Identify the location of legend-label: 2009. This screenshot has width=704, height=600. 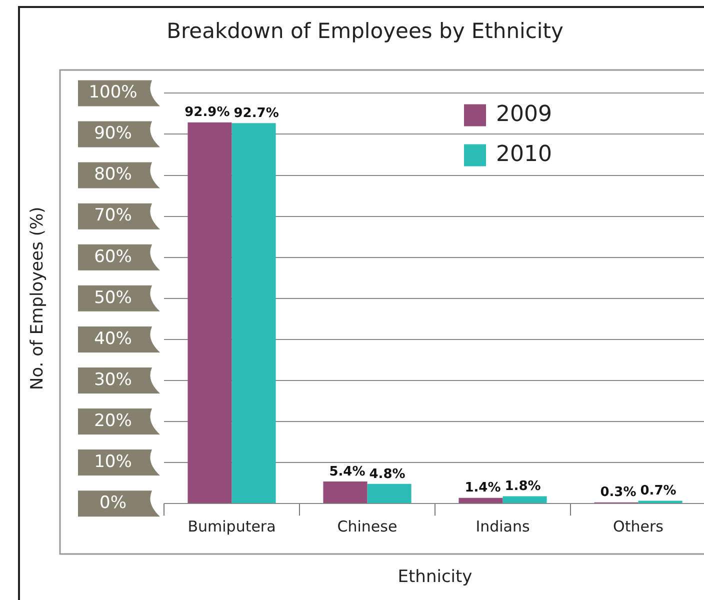
(524, 114).